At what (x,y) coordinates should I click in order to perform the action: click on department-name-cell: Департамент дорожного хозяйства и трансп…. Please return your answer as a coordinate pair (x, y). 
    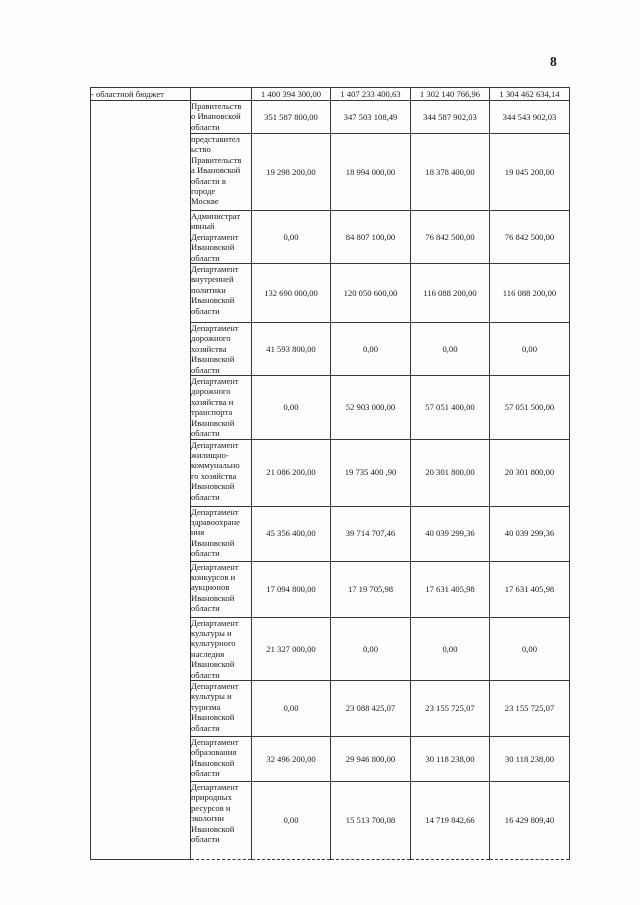
    Looking at the image, I should click on (221, 407).